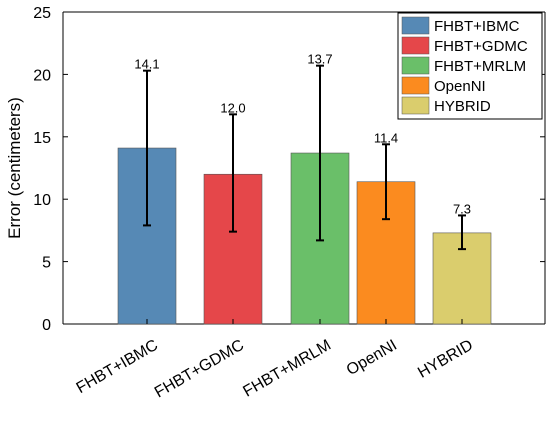  I want to click on y-tick-label: 25, so click(42, 13).